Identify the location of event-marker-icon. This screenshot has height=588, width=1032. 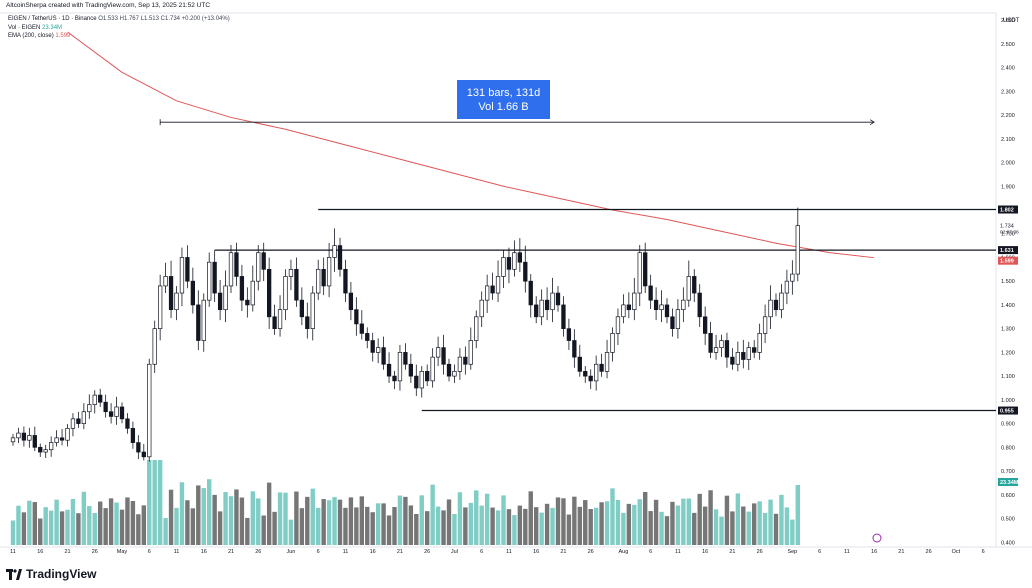
(877, 538).